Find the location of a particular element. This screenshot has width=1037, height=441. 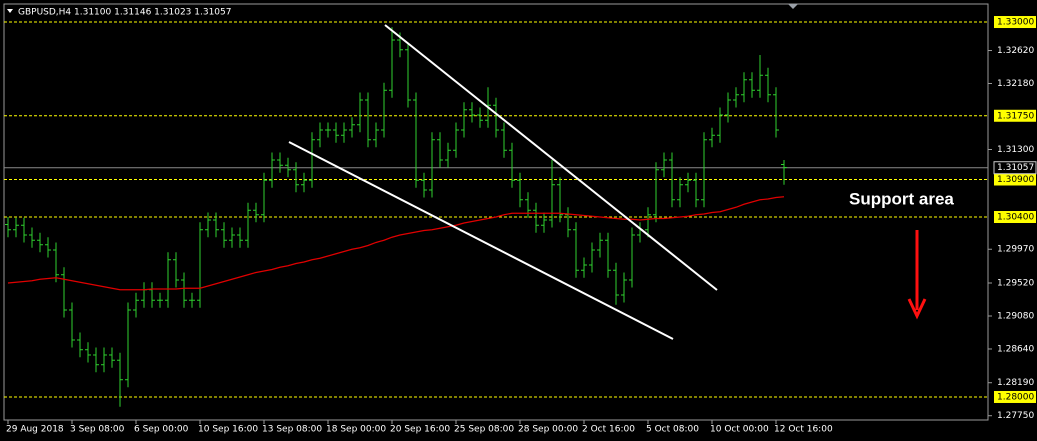

x-tick-label: 3 Sep 08:00 is located at coordinates (97, 430).